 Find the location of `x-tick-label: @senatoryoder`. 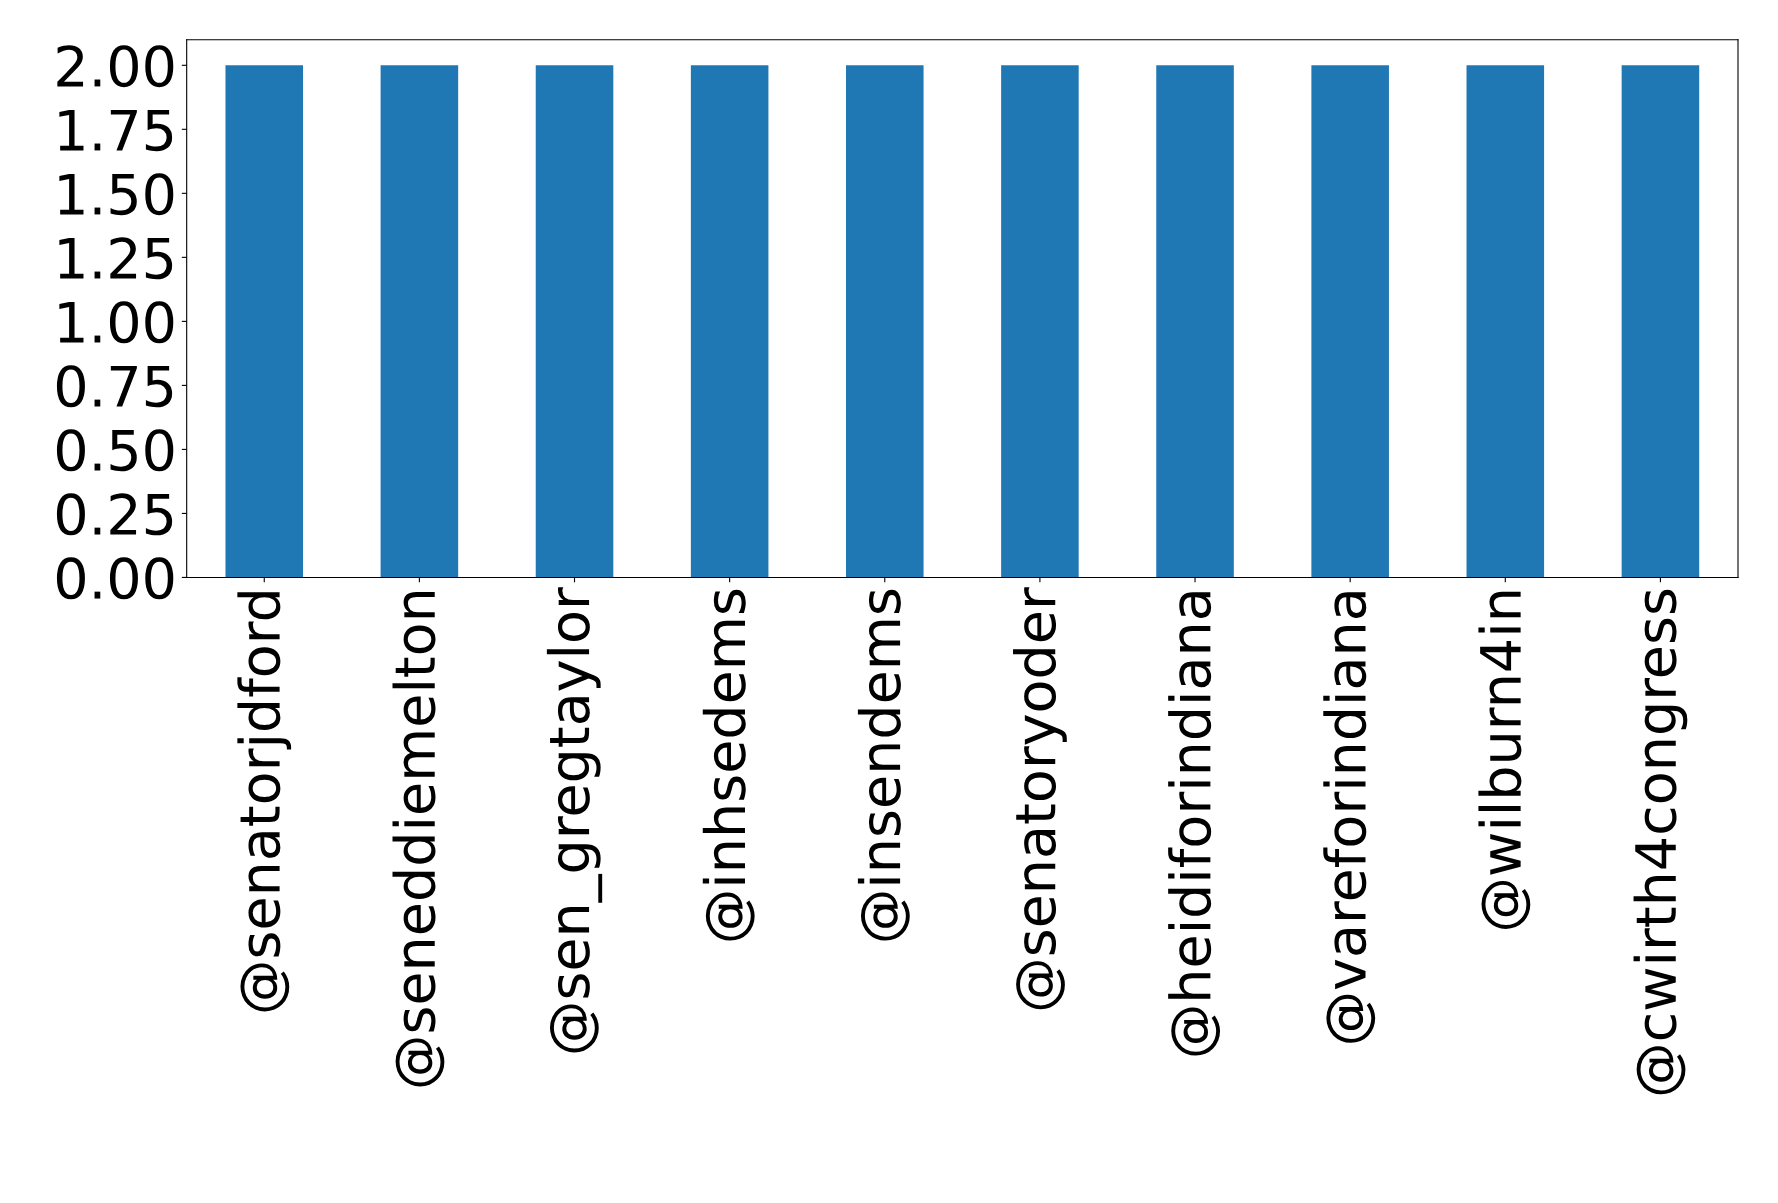

x-tick-label: @senatoryoder is located at coordinates (1040, 798).